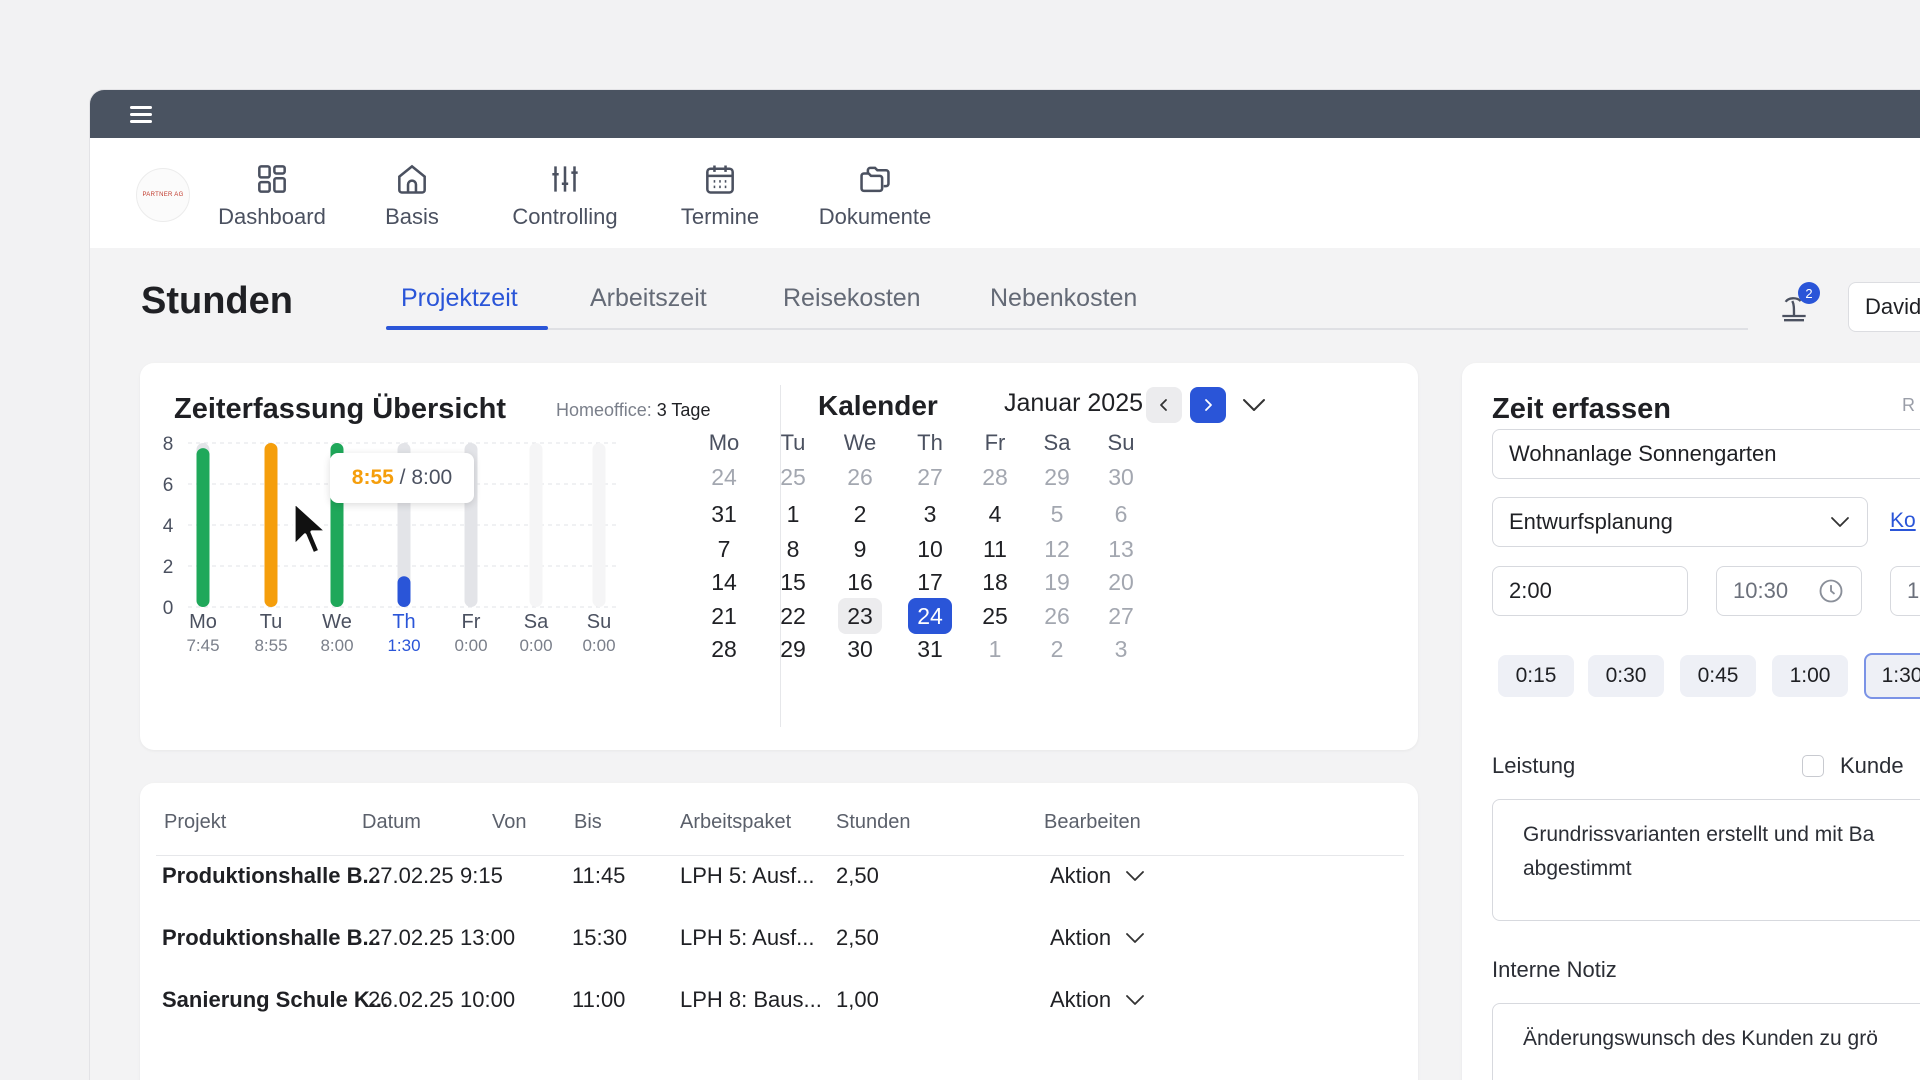 The height and width of the screenshot is (1080, 1920). I want to click on calendar-day: 5, so click(1057, 513).